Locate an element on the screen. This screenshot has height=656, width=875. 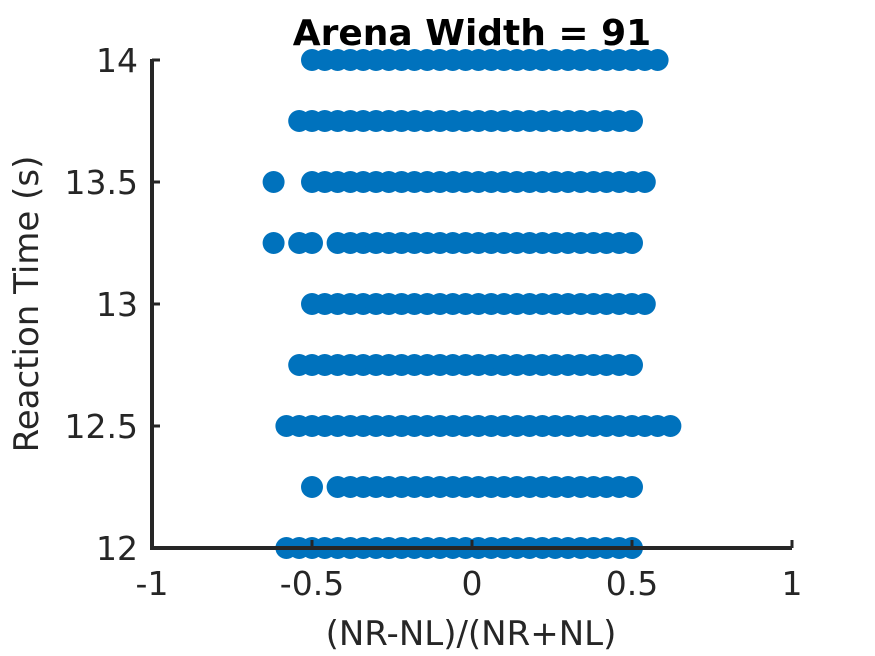
y-axis-ticks: 12 12.5 13 13.5 14 is located at coordinates (112, 304).